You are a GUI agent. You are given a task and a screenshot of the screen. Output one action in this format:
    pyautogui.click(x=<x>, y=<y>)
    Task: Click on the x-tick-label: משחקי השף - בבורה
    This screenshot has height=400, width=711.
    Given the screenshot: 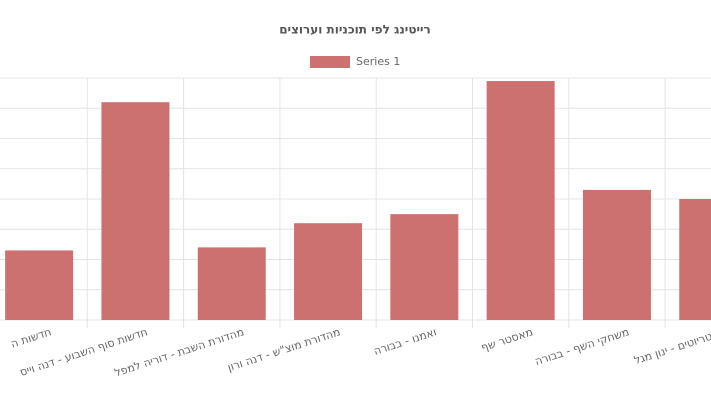 What is the action you would take?
    pyautogui.click(x=582, y=346)
    